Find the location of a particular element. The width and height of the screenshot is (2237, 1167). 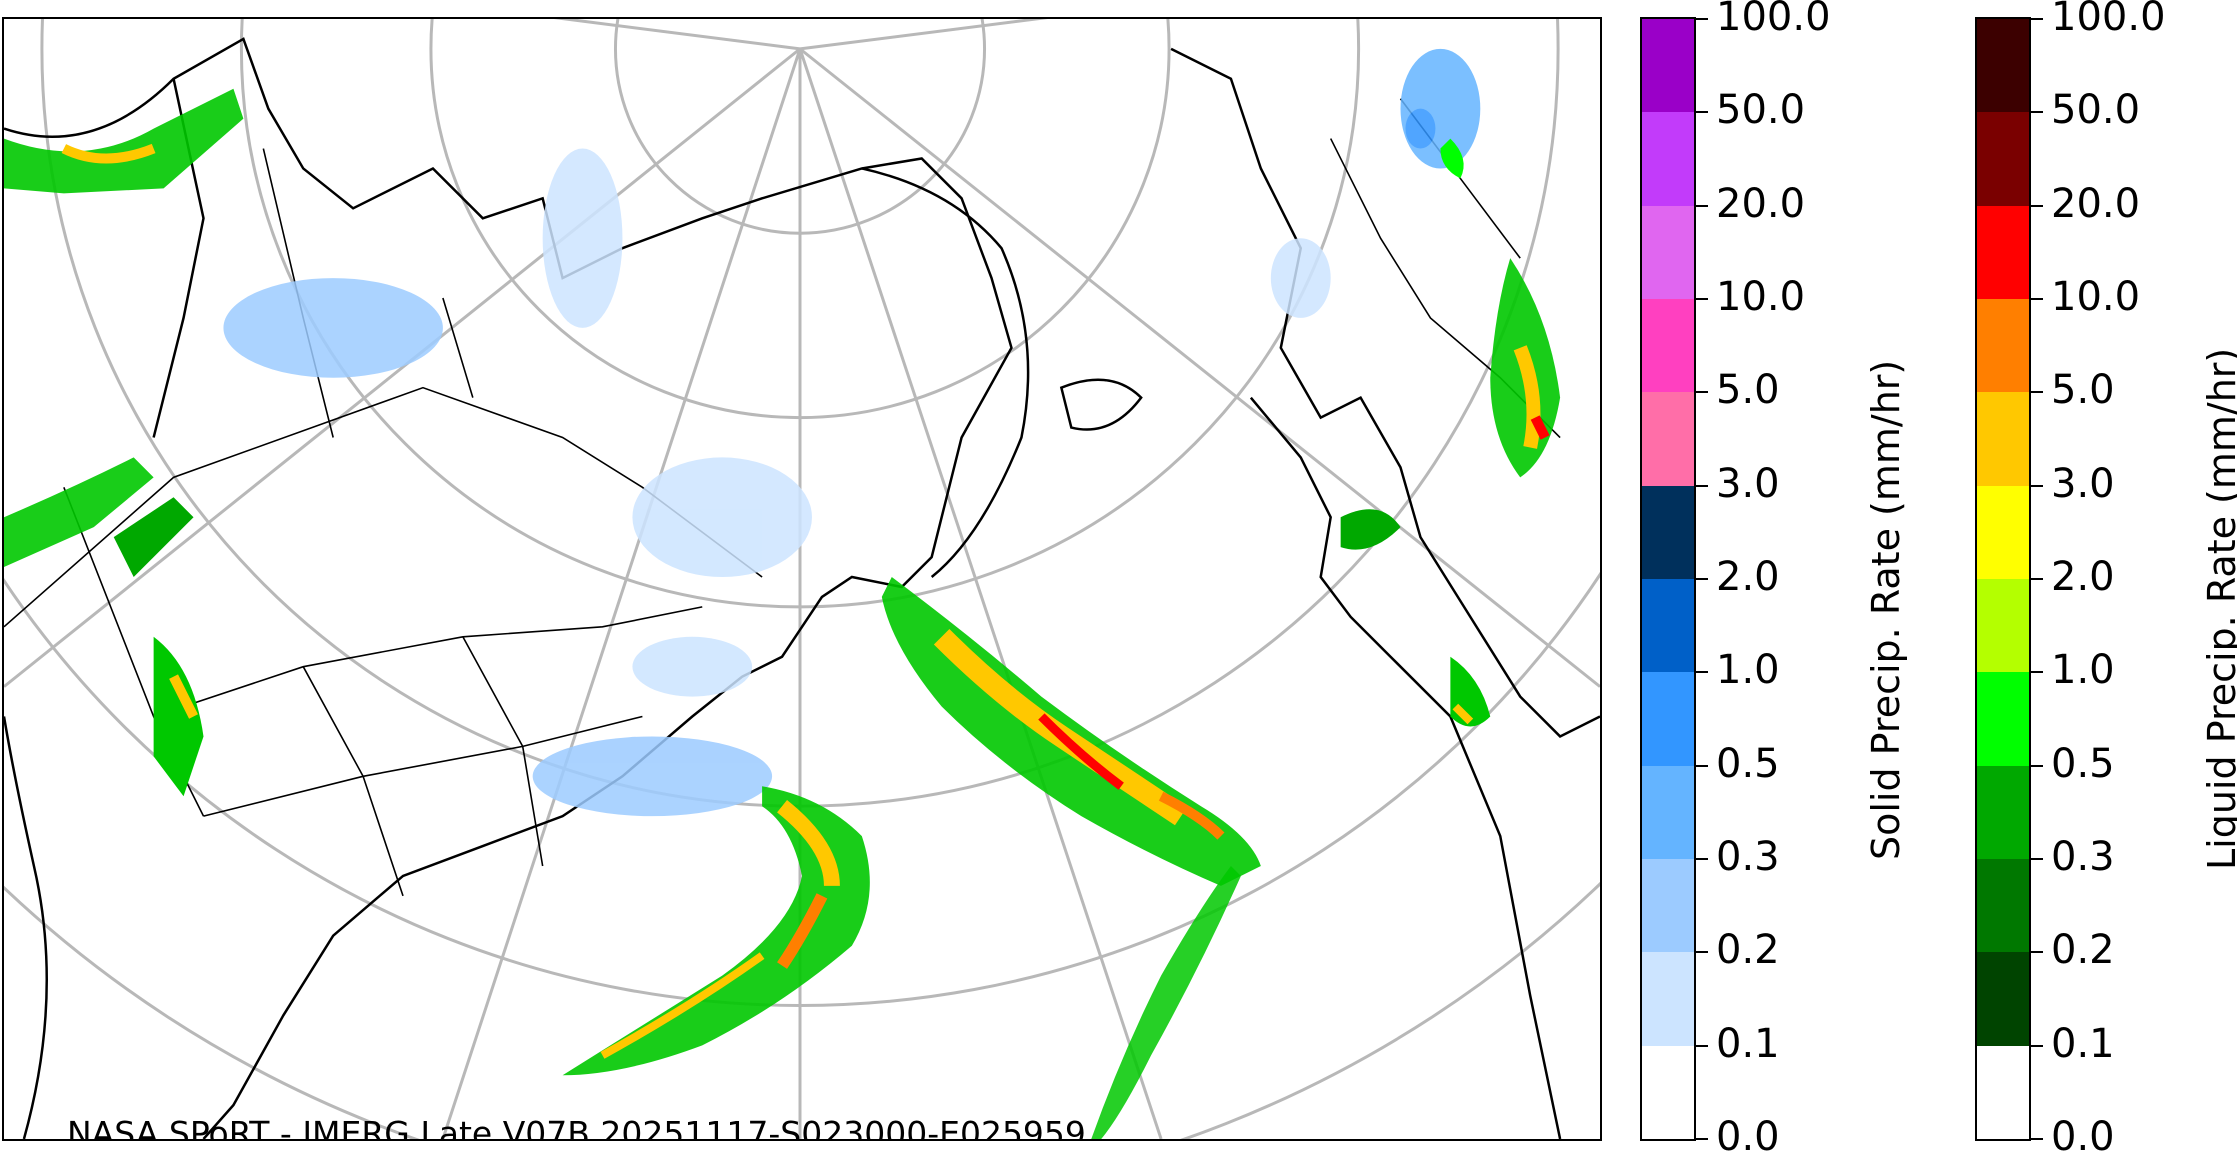

solid-colorbar-tick-label: 100.0 is located at coordinates (1773, 20).